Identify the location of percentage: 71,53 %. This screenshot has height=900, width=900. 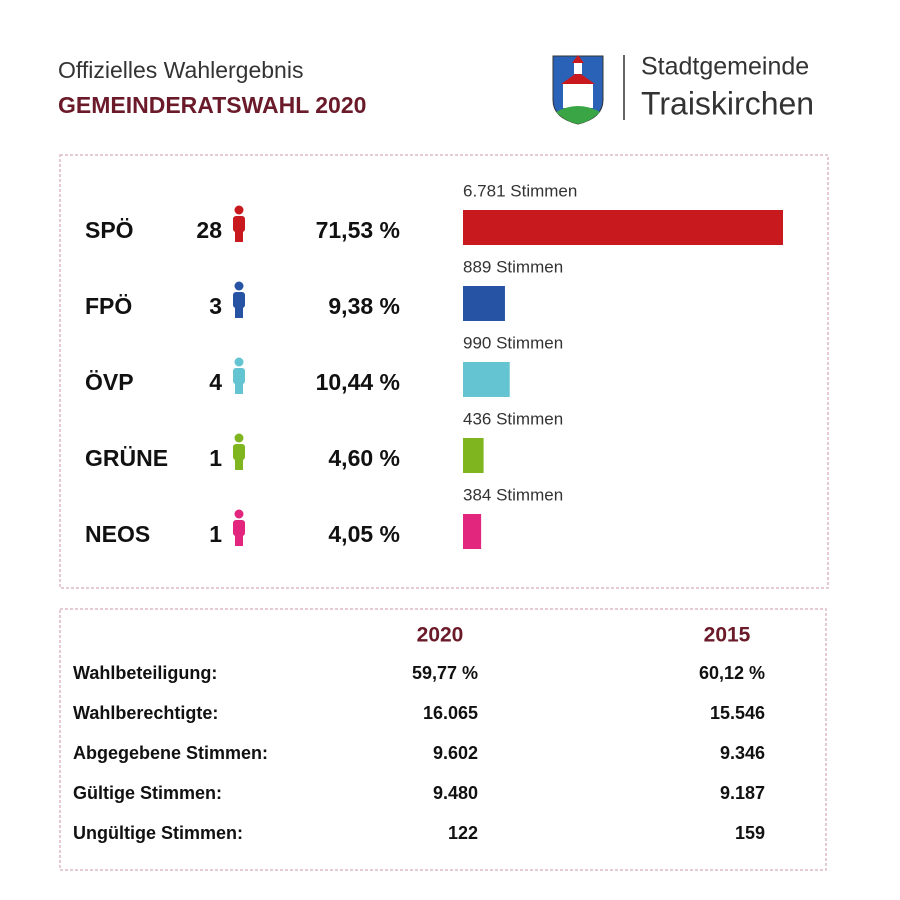
(358, 230).